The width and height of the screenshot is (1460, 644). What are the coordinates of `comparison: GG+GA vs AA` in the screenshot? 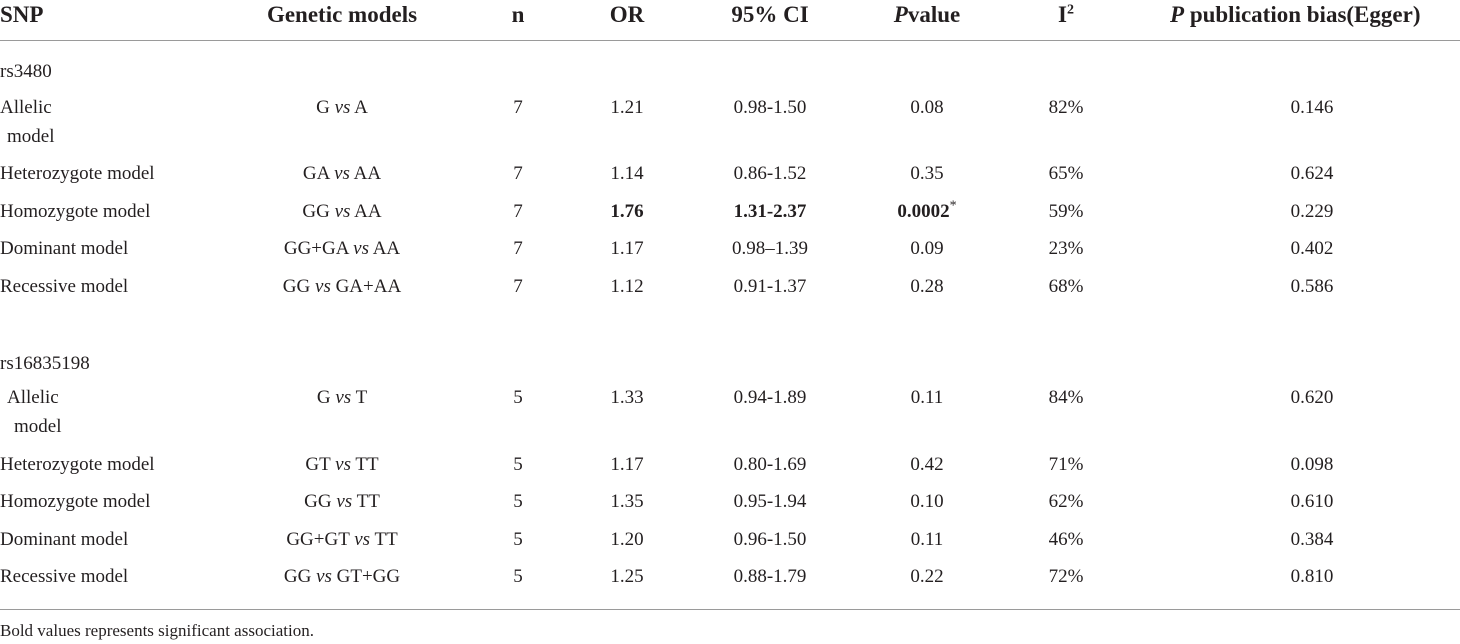 It's located at (342, 249).